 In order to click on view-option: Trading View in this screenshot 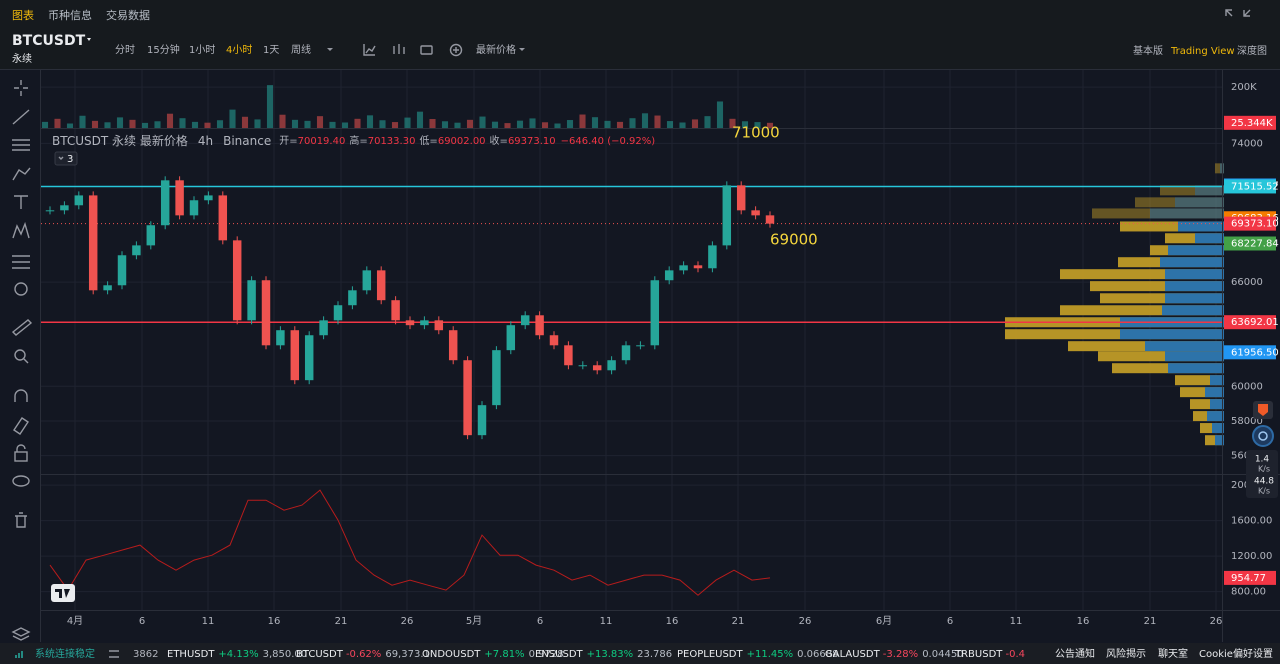, I will do `click(1202, 51)`.